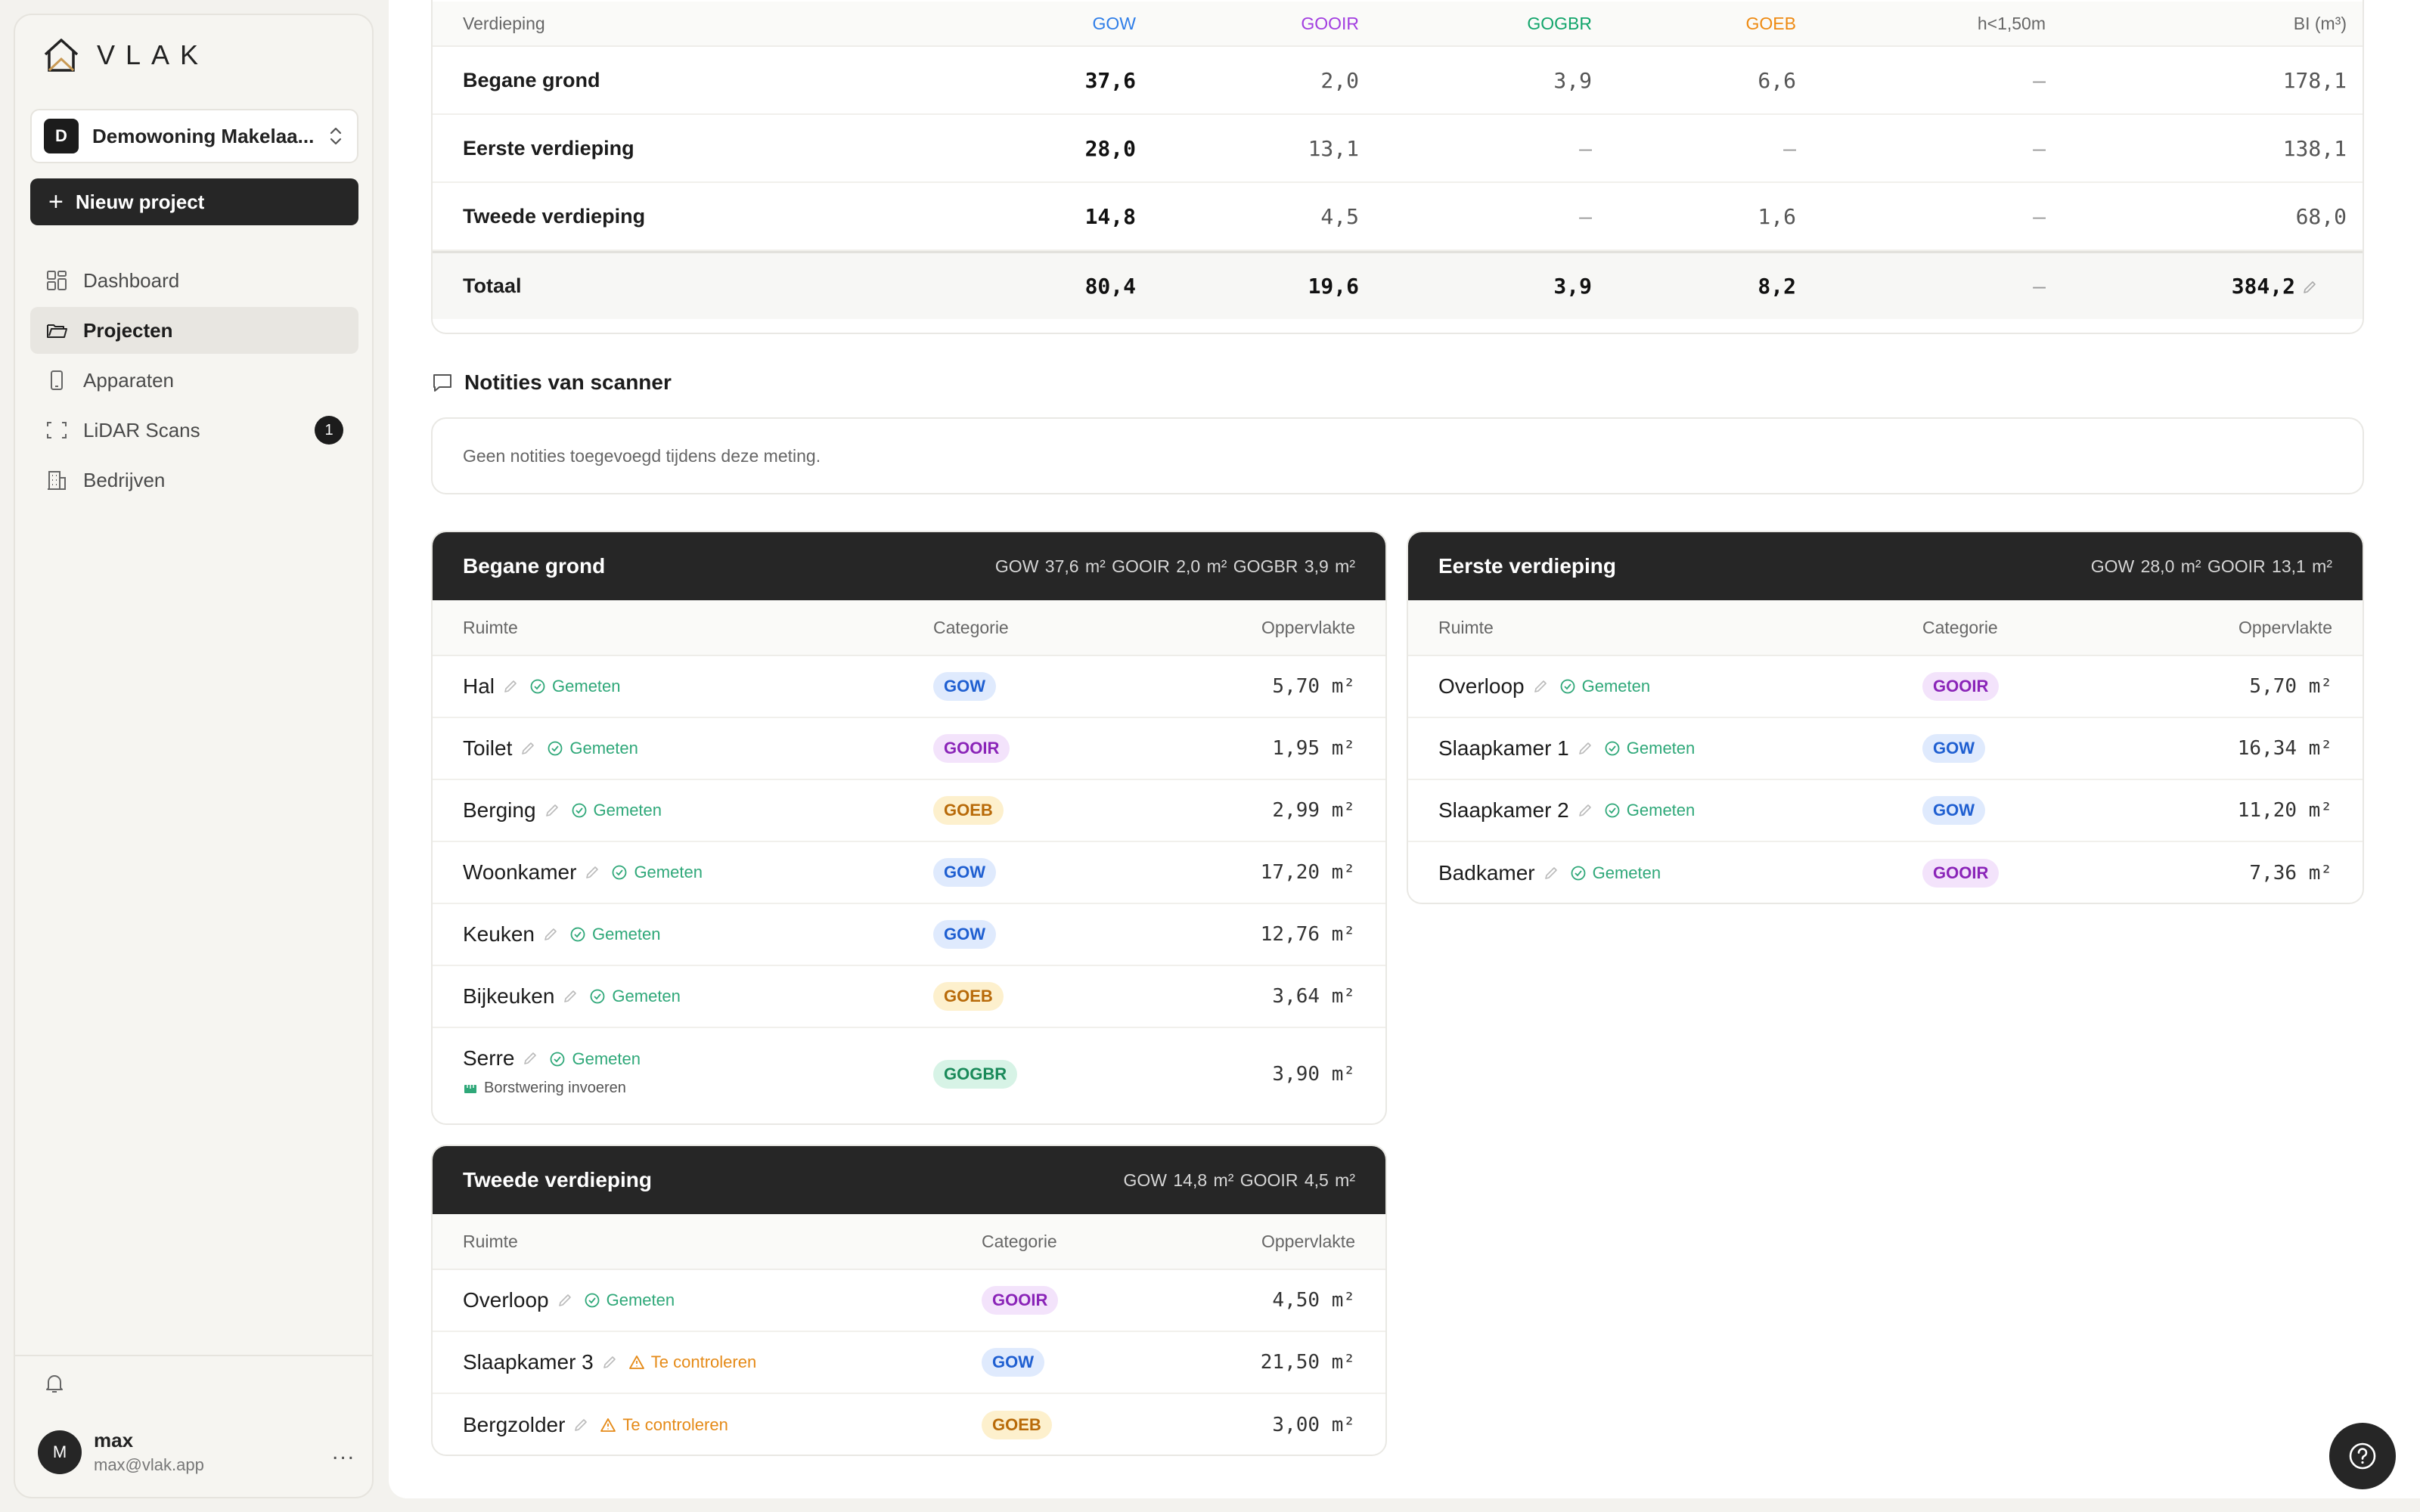 This screenshot has height=1512, width=2420. I want to click on device-icon, so click(57, 380).